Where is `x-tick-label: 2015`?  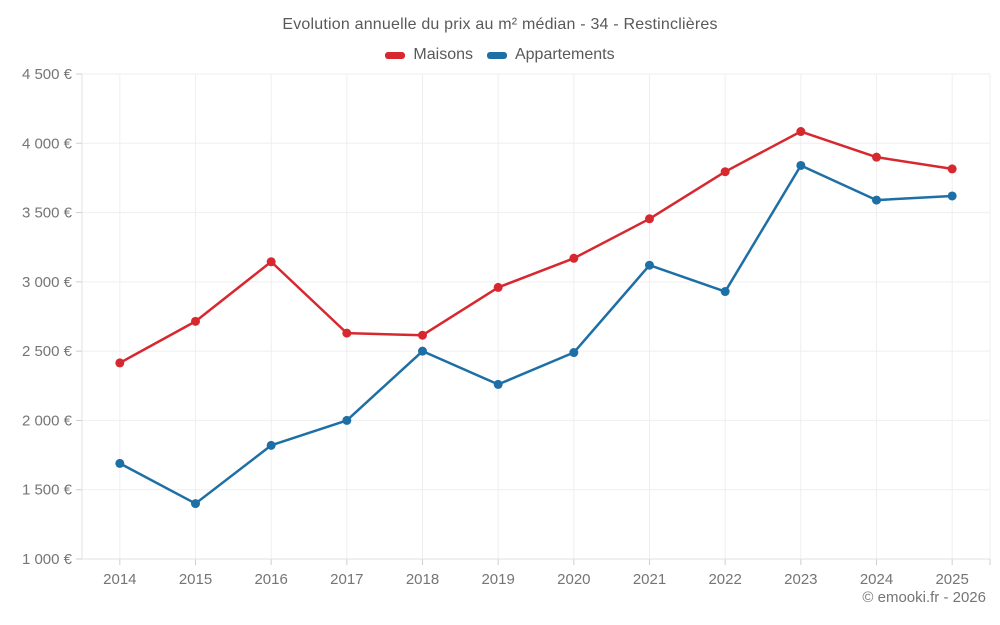
x-tick-label: 2015 is located at coordinates (195, 579).